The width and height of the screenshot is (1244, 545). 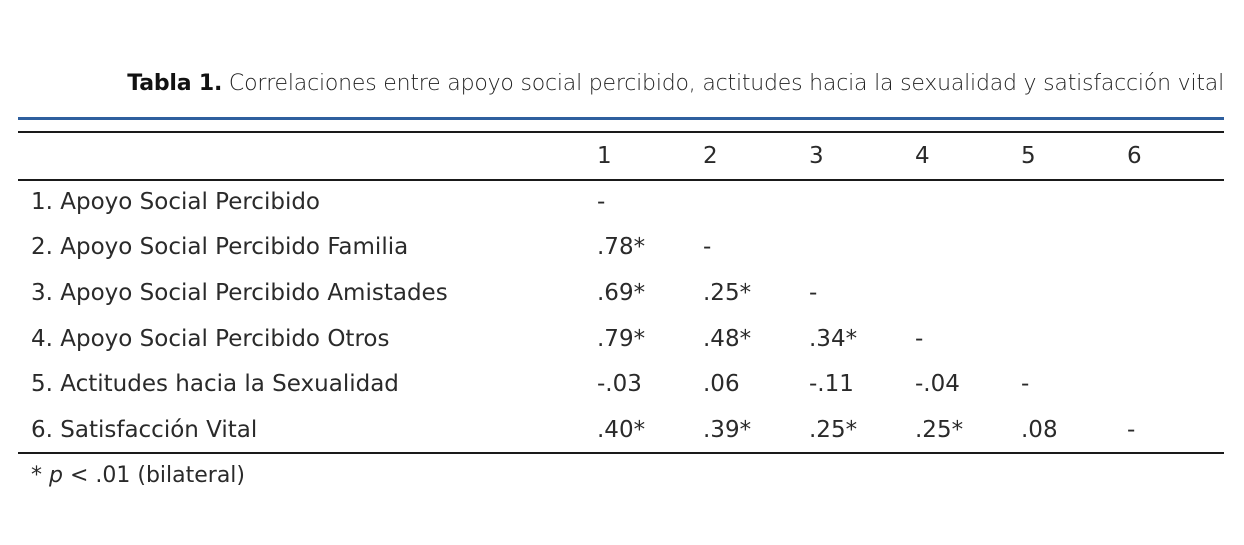 I want to click on row-label: 3. Apoyo Social Percibido Amistades, so click(x=239, y=293).